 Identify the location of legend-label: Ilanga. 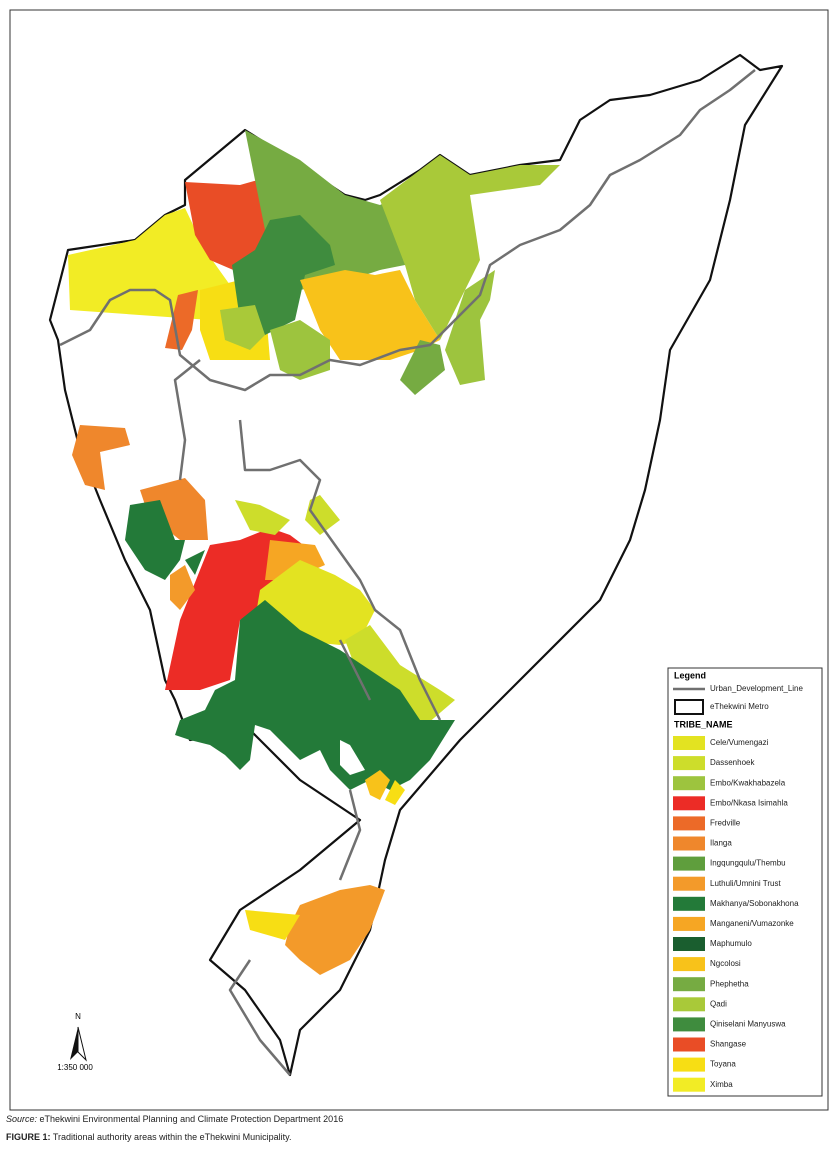
(721, 843).